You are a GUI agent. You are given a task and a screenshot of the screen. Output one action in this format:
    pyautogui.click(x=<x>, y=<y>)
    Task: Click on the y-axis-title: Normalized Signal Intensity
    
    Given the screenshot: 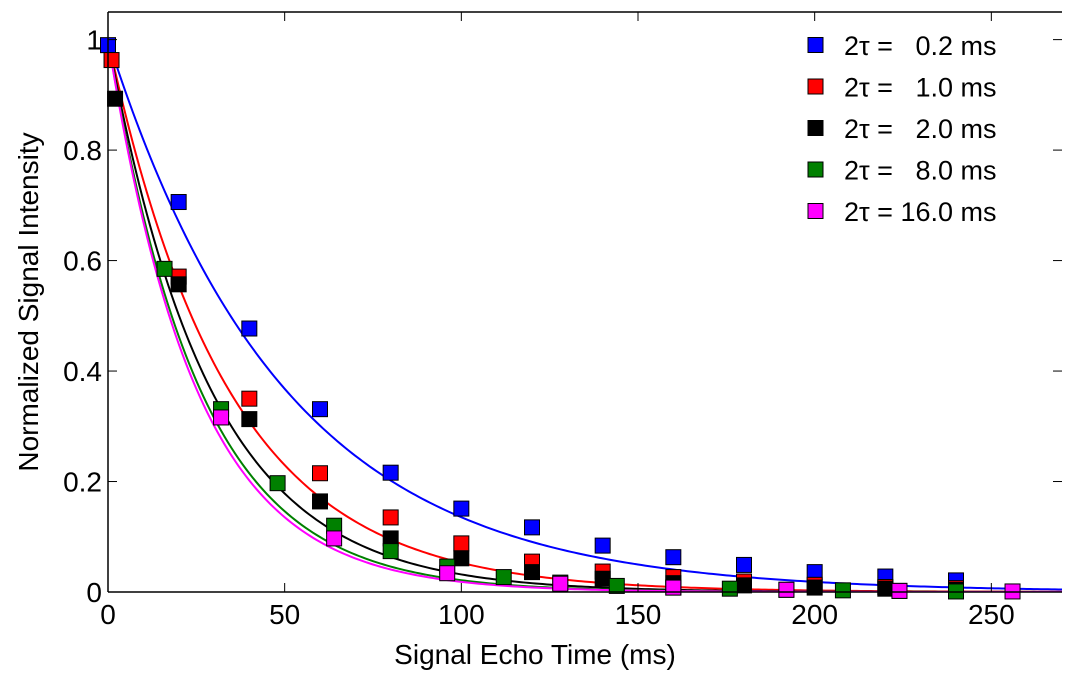 What is the action you would take?
    pyautogui.click(x=28, y=301)
    